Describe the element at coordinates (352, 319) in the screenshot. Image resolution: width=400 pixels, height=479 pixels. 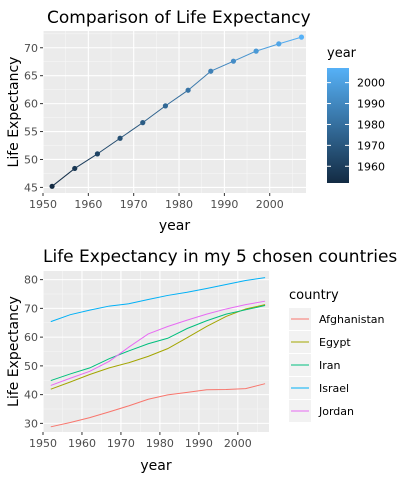
I see `legend-label-afghanistan: Afghanistan` at that location.